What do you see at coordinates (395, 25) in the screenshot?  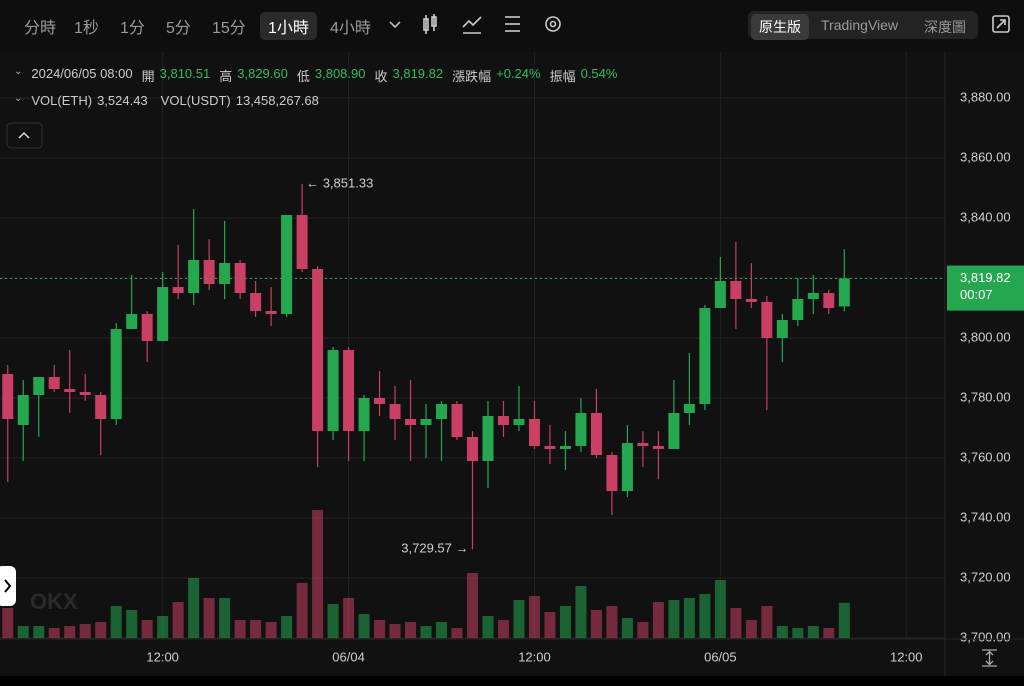 I see `chevron-icon` at bounding box center [395, 25].